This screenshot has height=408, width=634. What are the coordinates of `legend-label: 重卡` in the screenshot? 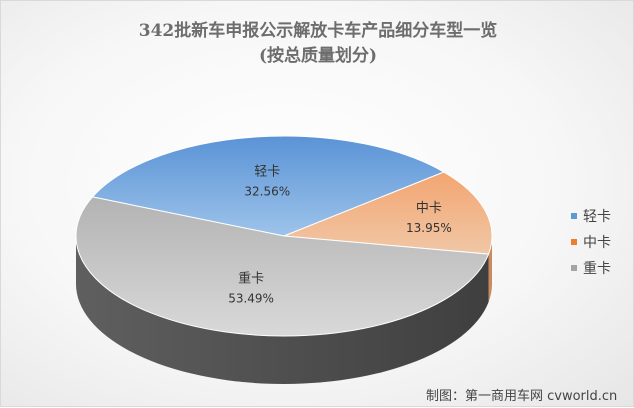 It's located at (597, 269).